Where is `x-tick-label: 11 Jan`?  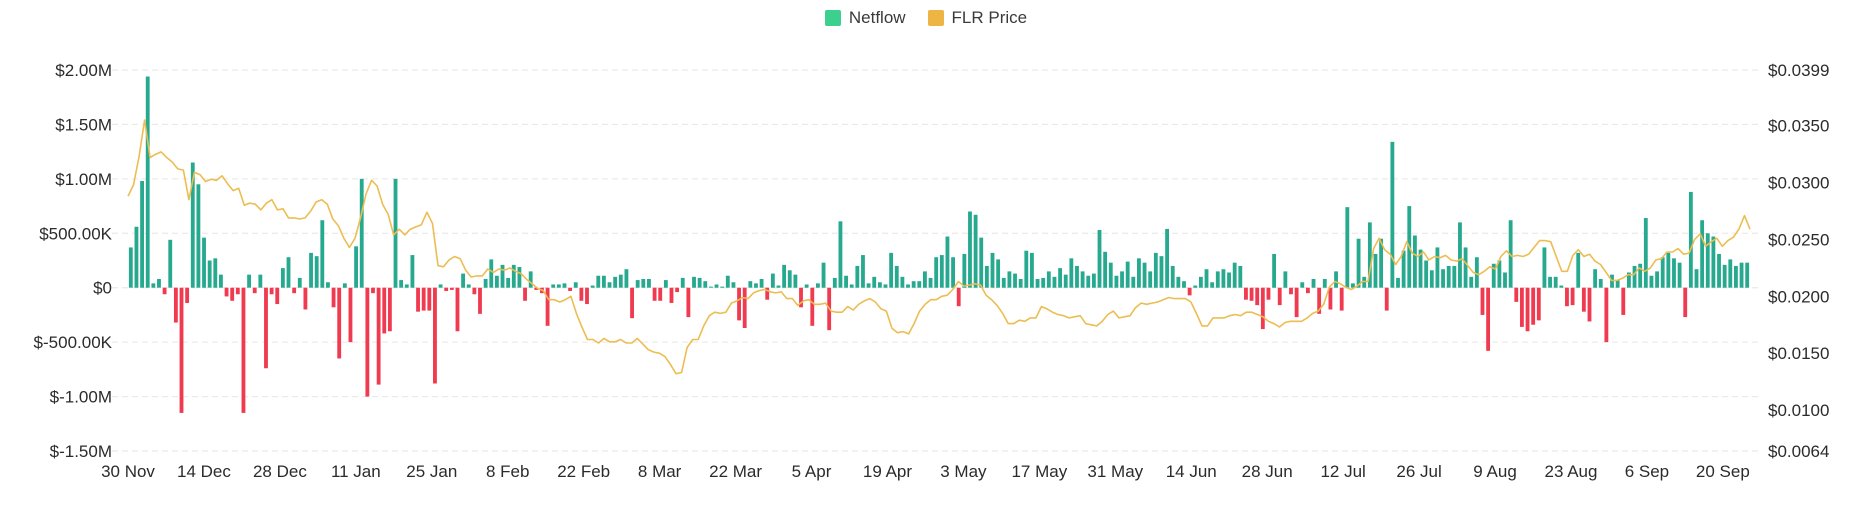
x-tick-label: 11 Jan is located at coordinates (356, 471).